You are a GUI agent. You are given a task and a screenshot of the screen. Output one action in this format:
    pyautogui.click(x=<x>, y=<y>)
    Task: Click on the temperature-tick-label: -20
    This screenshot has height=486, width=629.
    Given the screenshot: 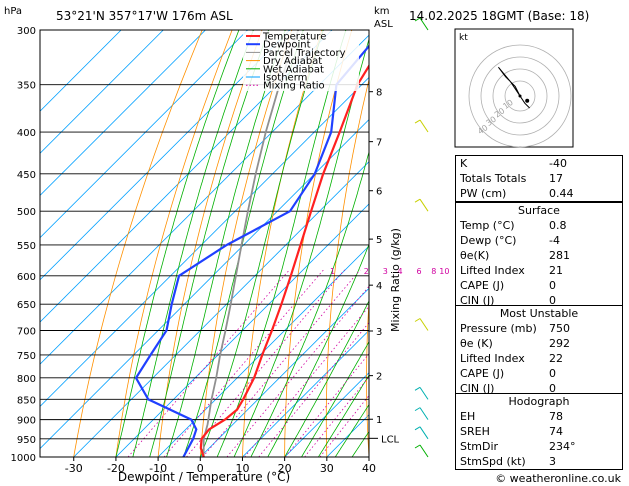 What is the action you would take?
    pyautogui.click(x=116, y=468)
    